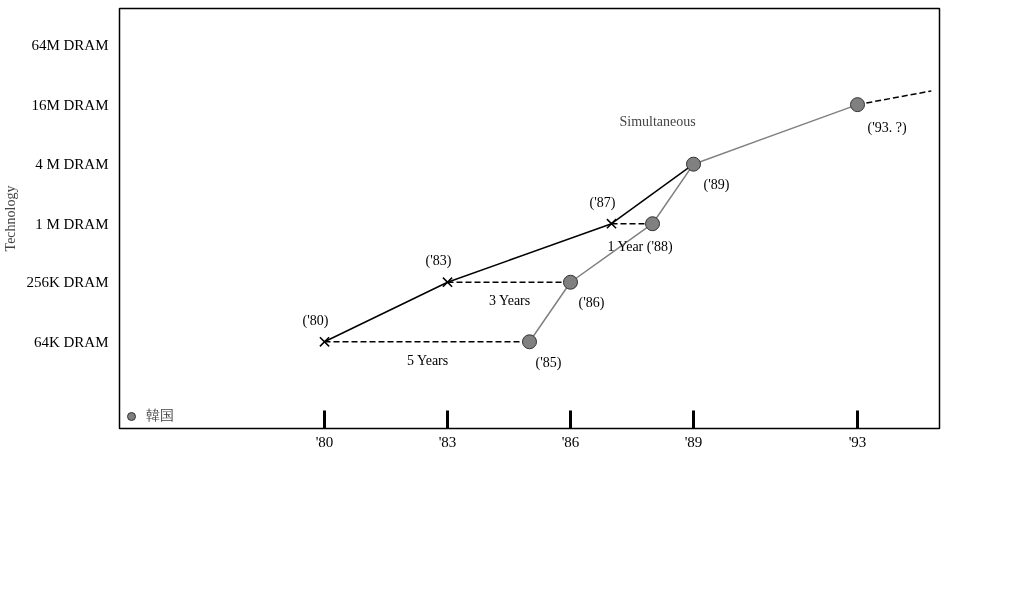 This screenshot has height=594, width=1028. What do you see at coordinates (548, 362) in the screenshot?
I see `annotation: ('85)` at bounding box center [548, 362].